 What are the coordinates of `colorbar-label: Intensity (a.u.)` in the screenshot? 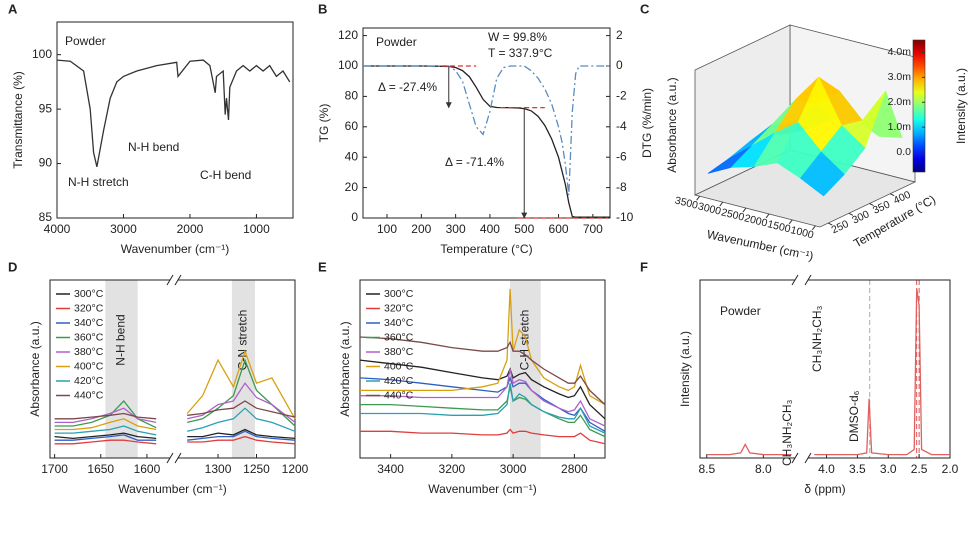 It's located at (961, 106).